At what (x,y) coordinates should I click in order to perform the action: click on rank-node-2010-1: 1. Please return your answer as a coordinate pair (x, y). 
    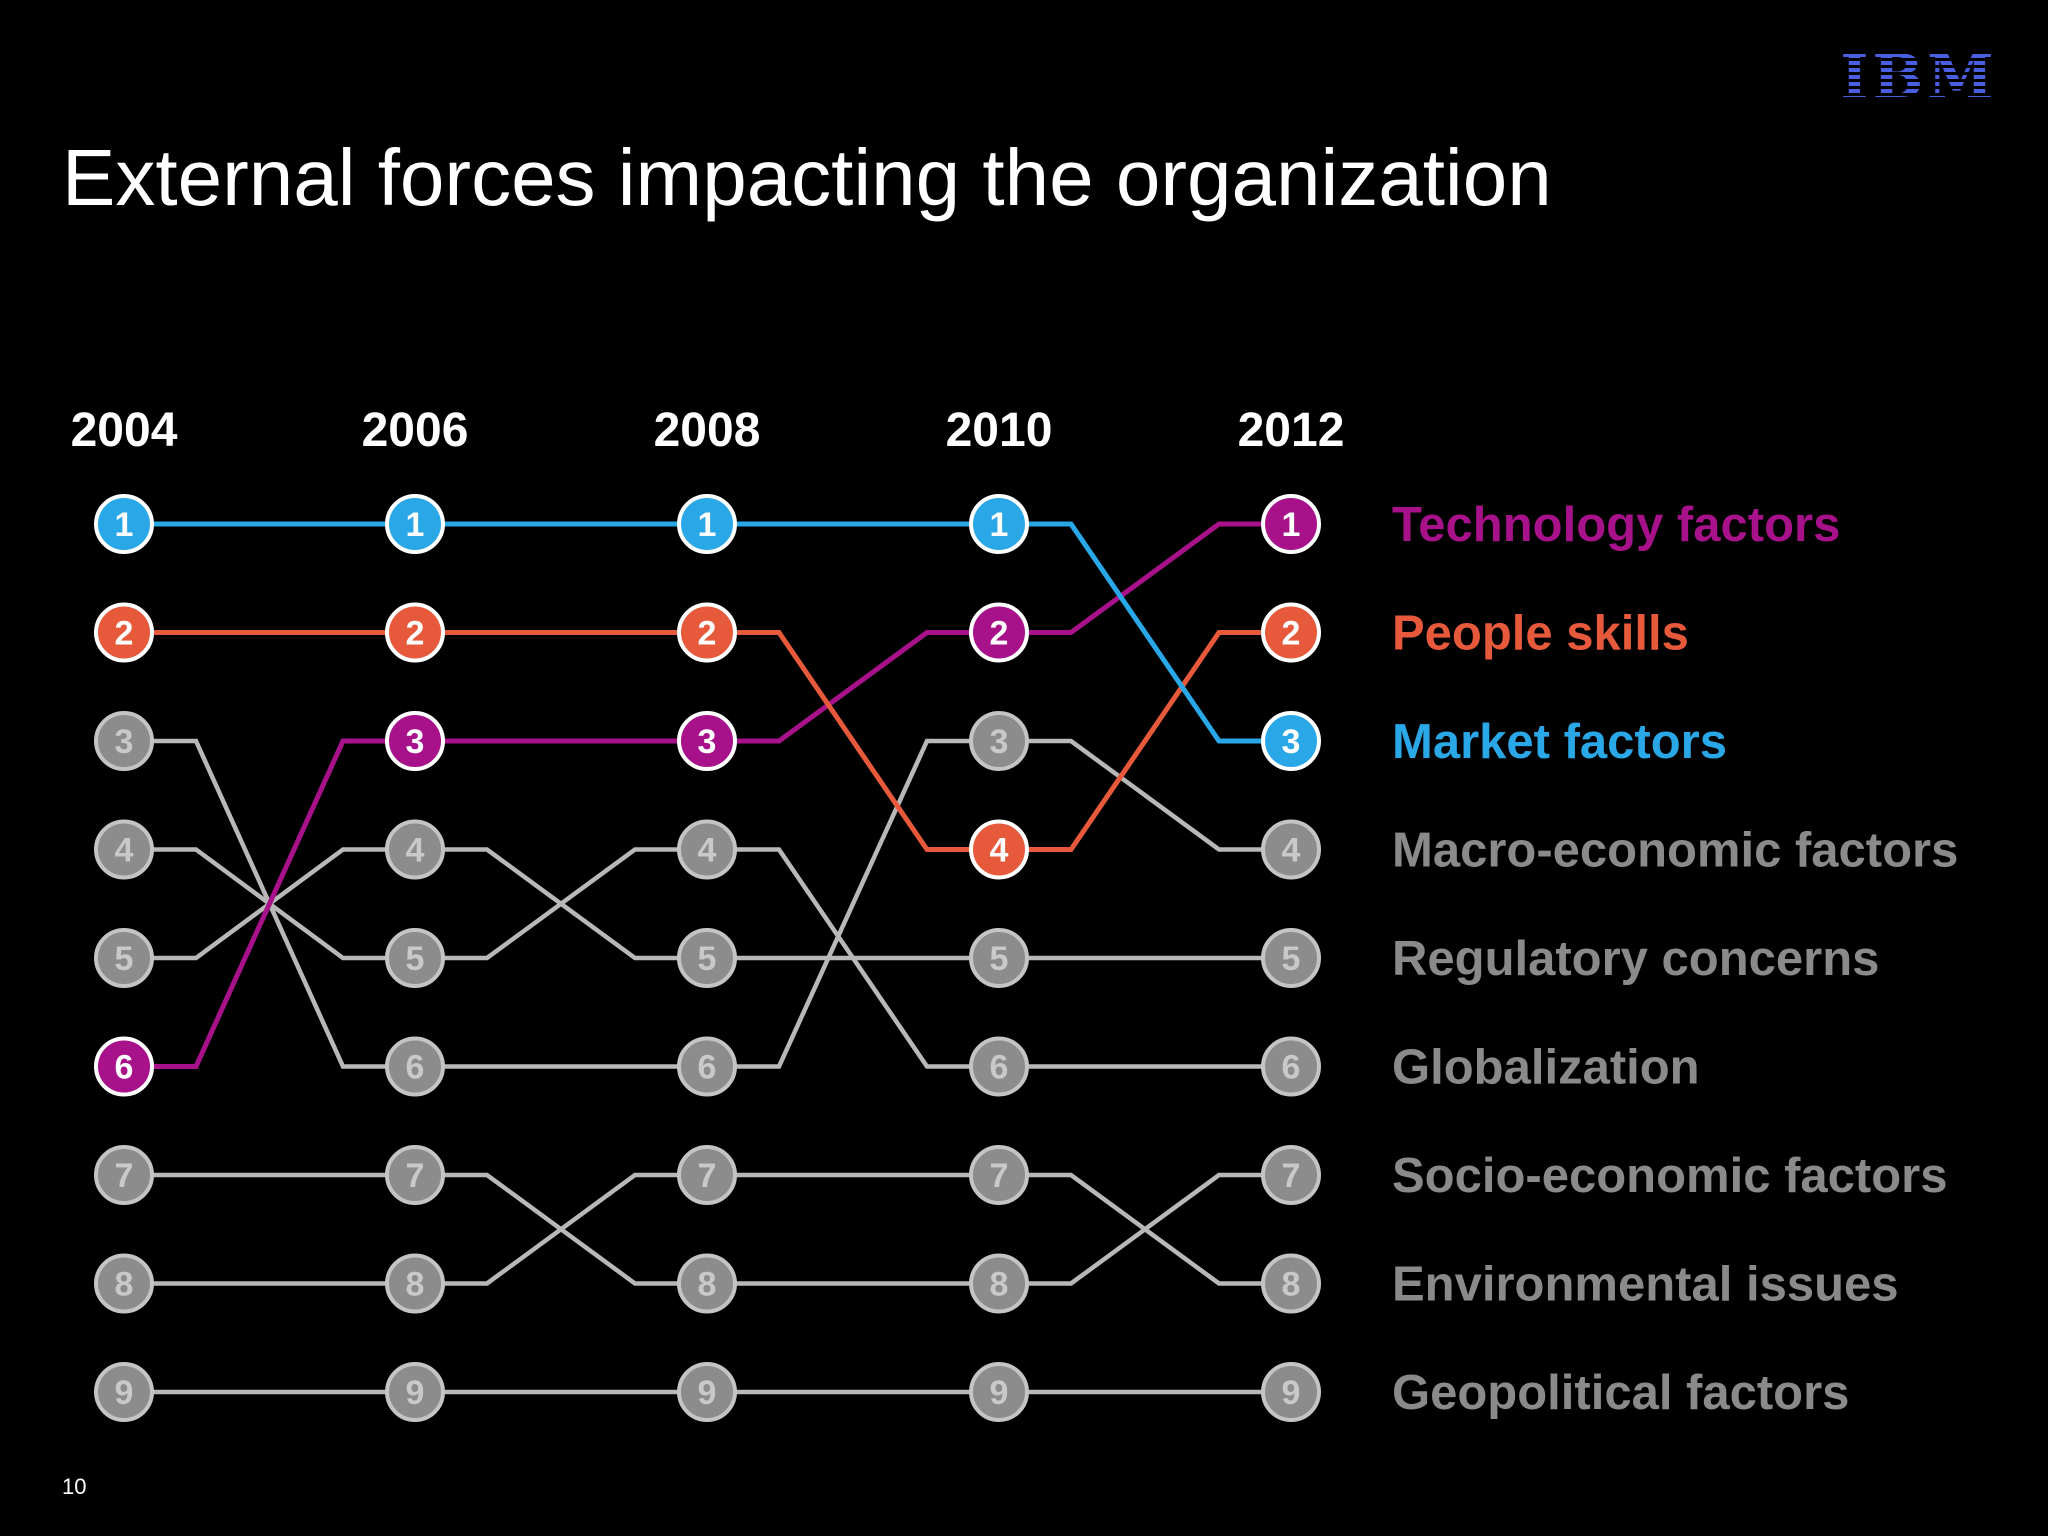
    Looking at the image, I should click on (999, 524).